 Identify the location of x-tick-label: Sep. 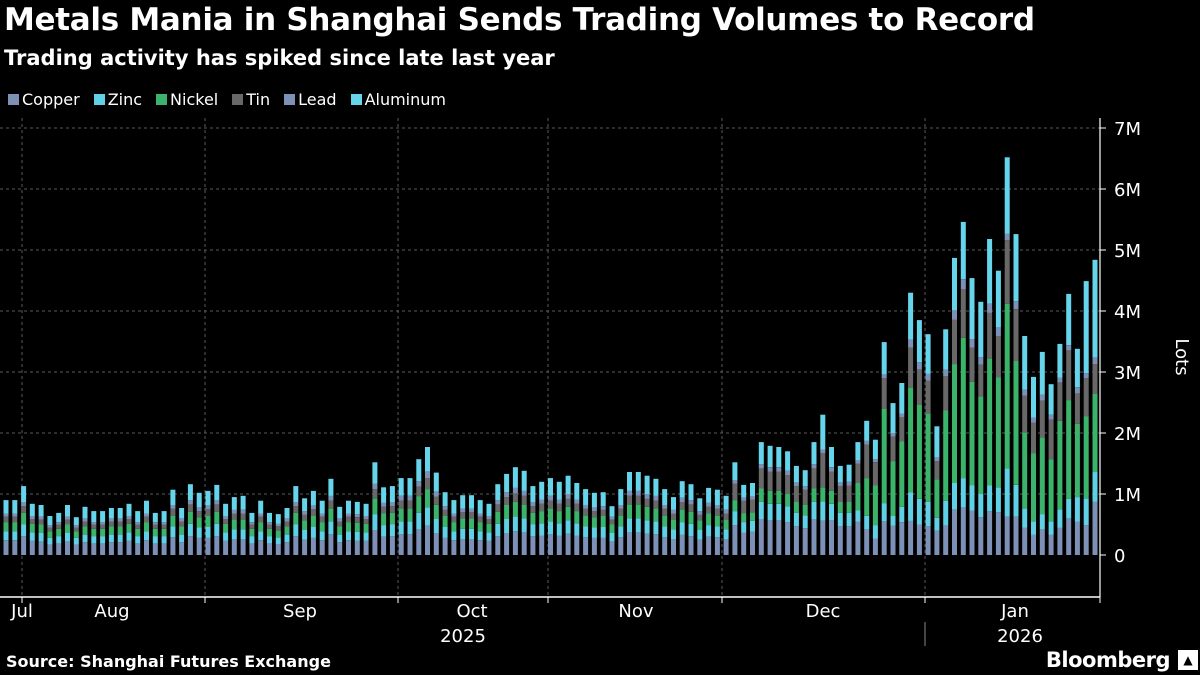
(300, 611).